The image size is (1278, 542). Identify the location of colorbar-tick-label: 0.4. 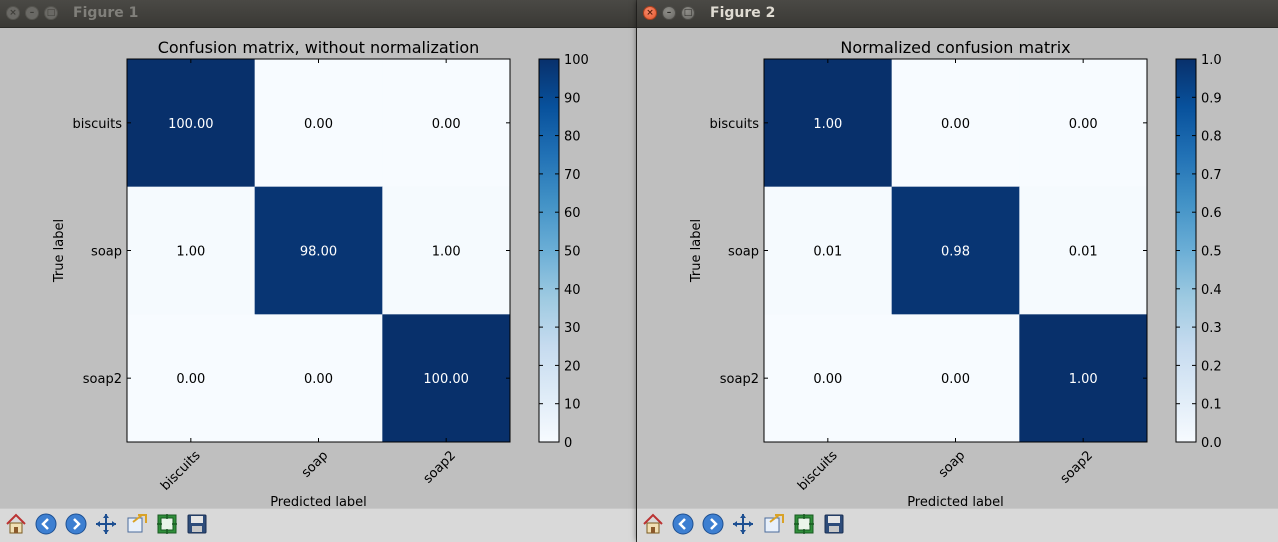
(1211, 290).